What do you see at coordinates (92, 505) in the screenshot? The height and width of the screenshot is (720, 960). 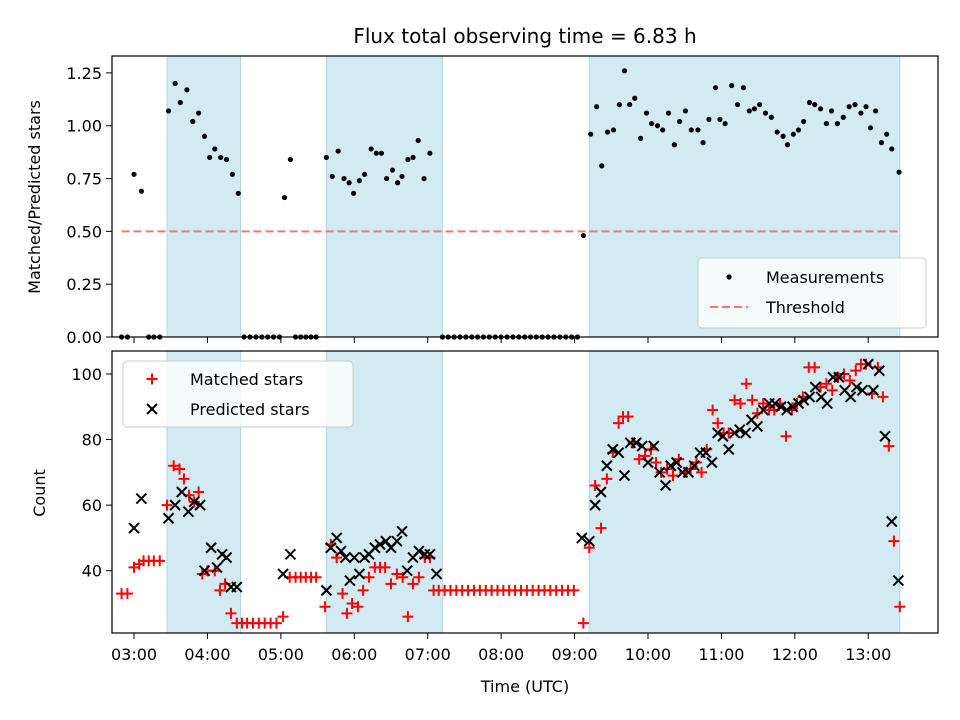 I see `y-tick-label: 60` at bounding box center [92, 505].